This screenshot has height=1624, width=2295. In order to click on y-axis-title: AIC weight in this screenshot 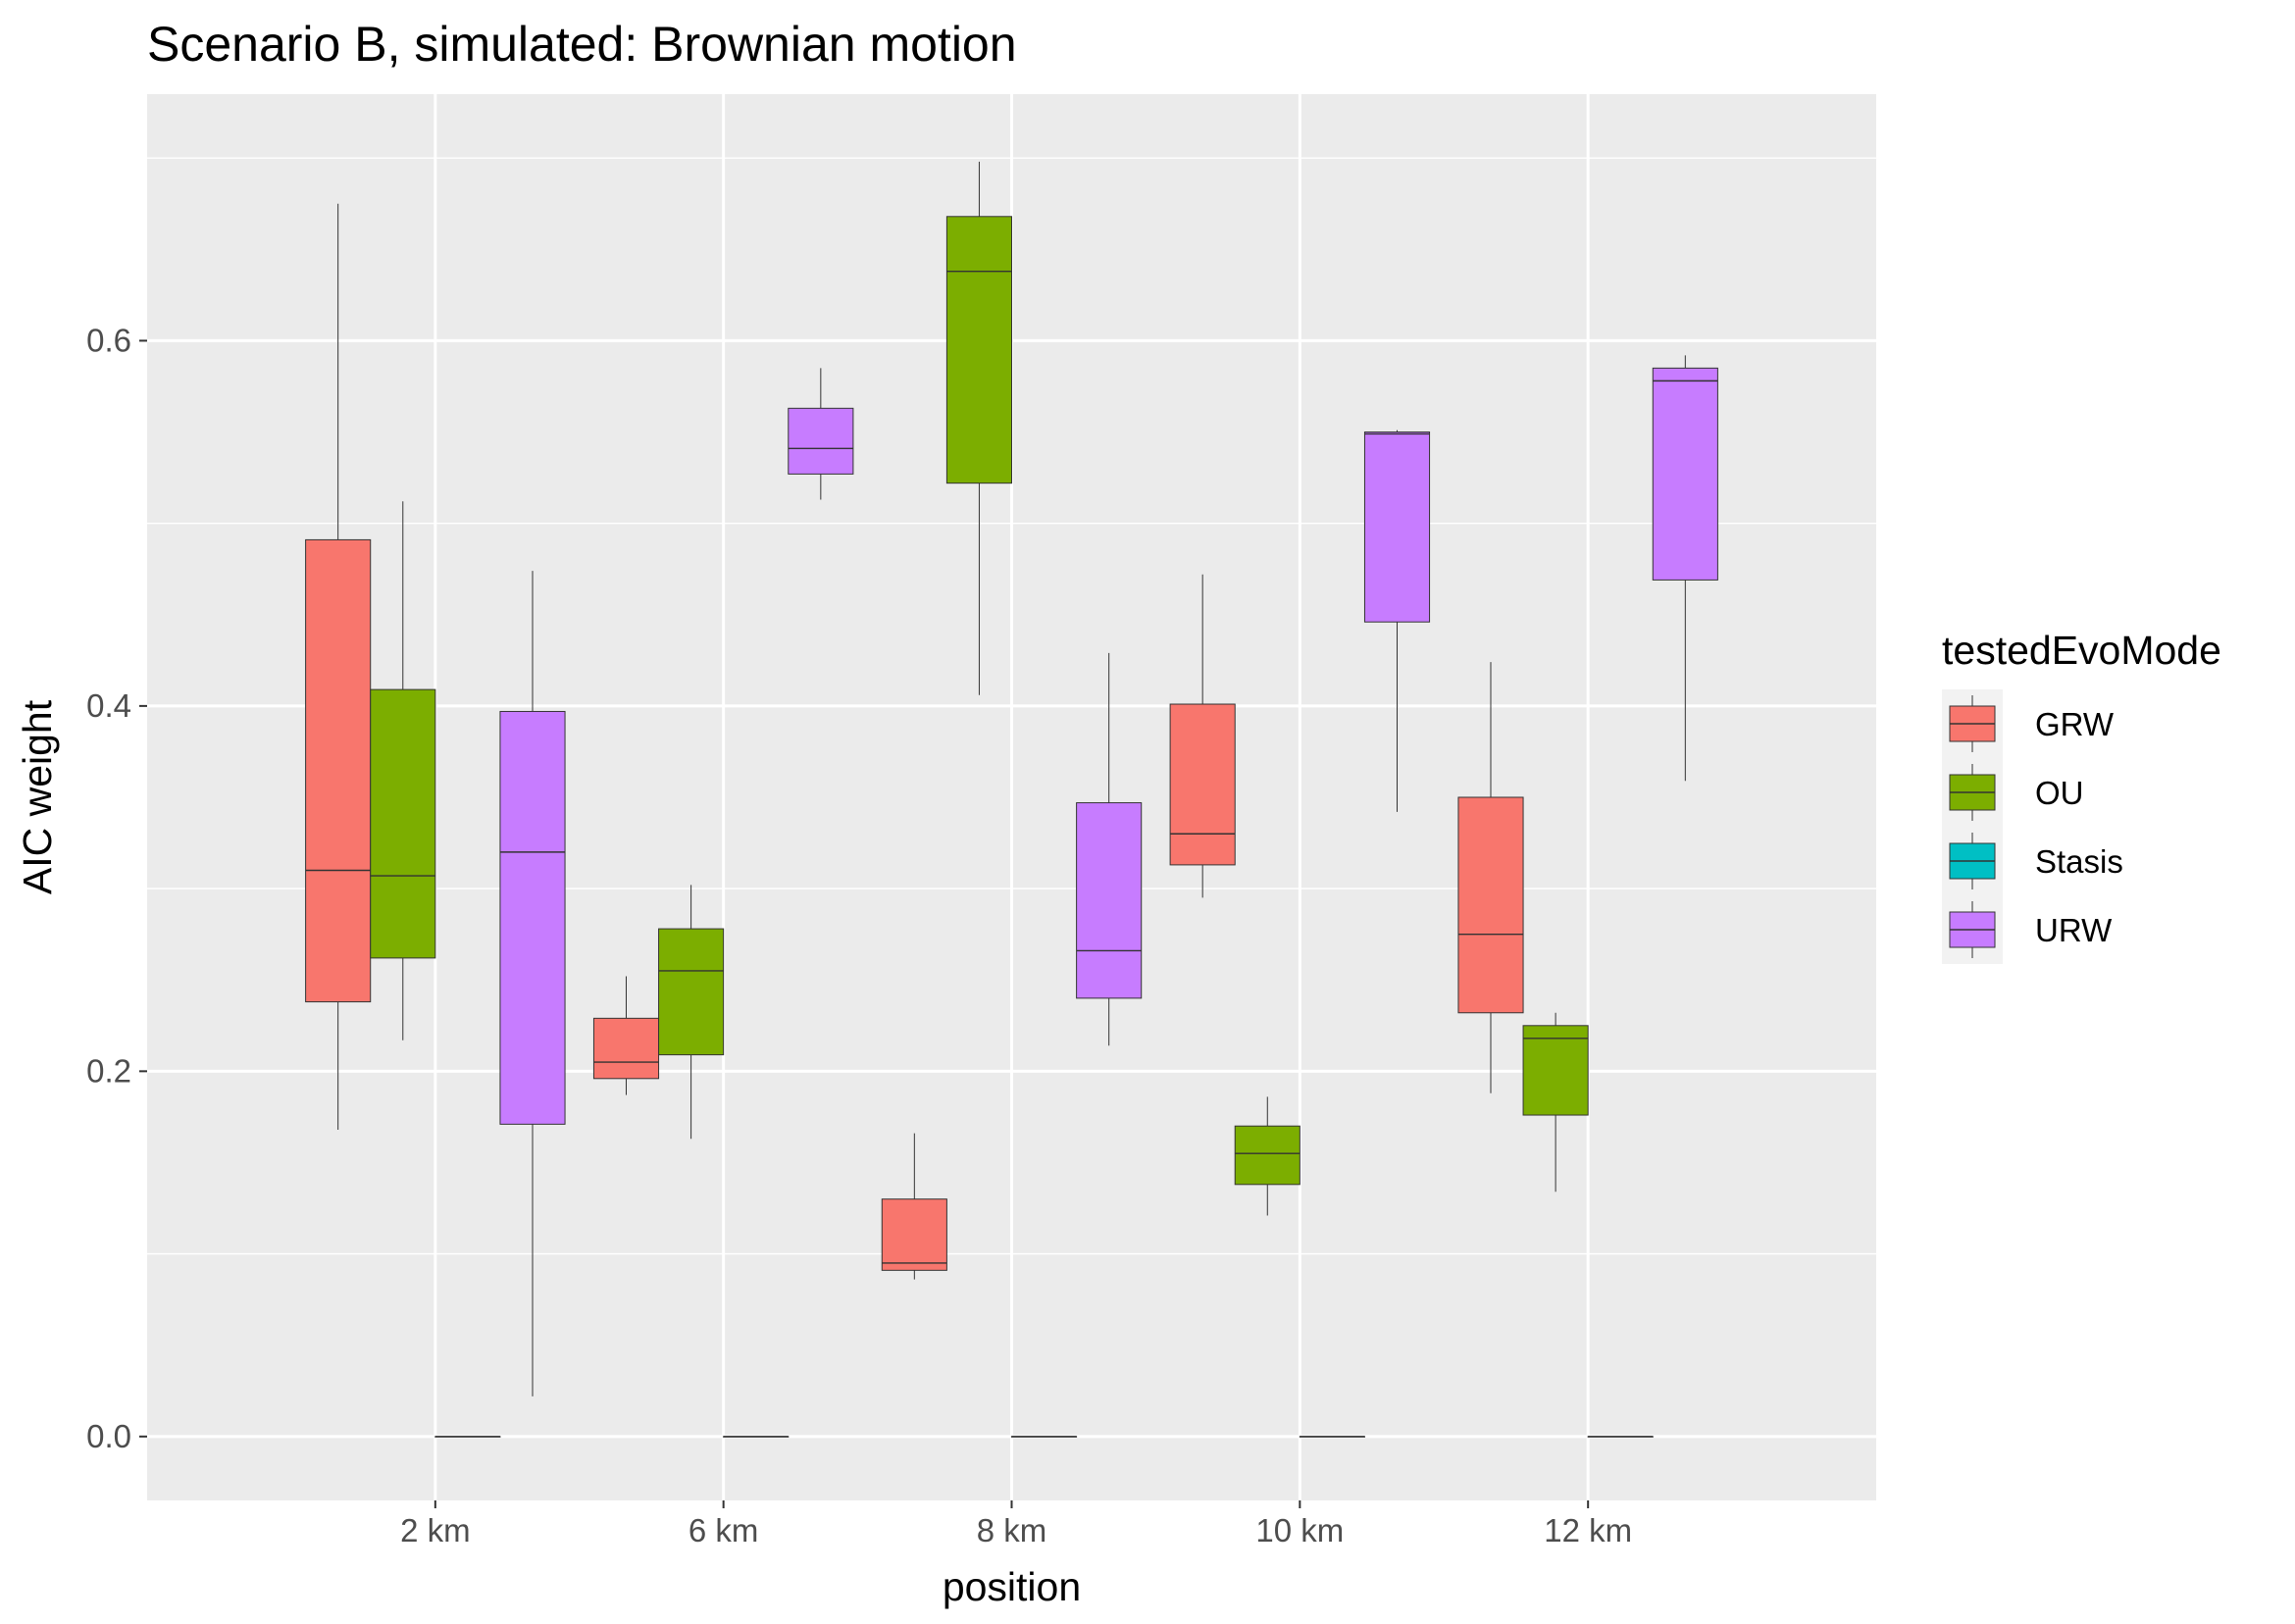, I will do `click(37, 796)`.